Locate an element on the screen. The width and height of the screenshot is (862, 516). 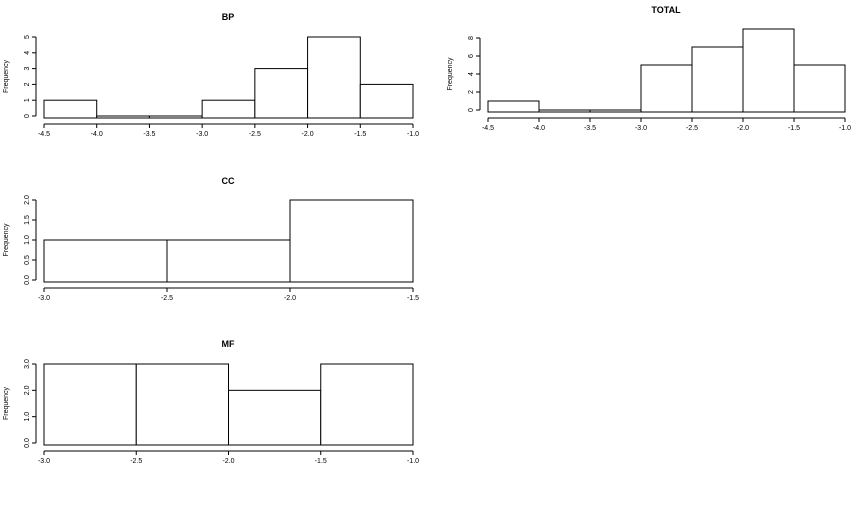
bp-x-tick-label: -1.0 is located at coordinates (413, 134).